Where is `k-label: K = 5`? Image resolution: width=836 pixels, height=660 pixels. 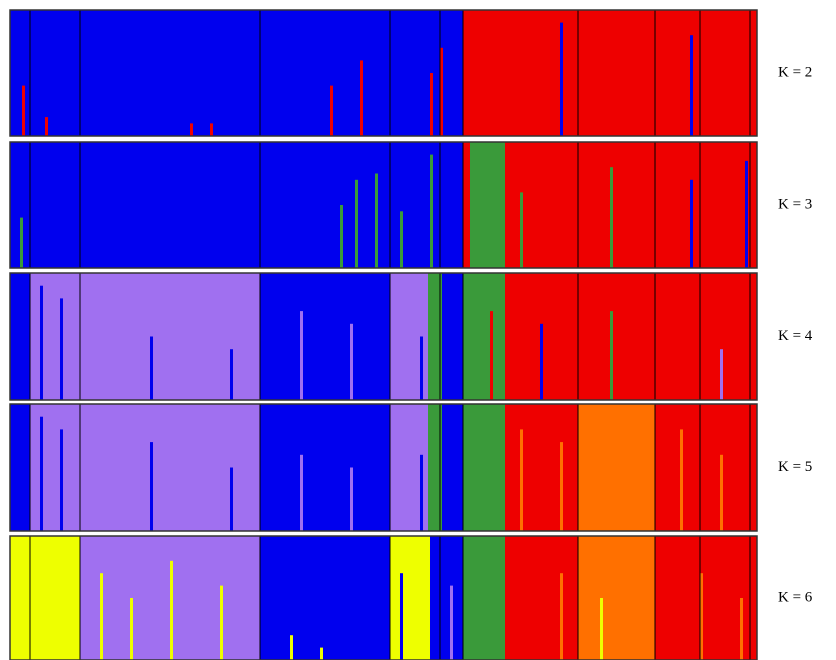
k-label: K = 5 is located at coordinates (795, 467).